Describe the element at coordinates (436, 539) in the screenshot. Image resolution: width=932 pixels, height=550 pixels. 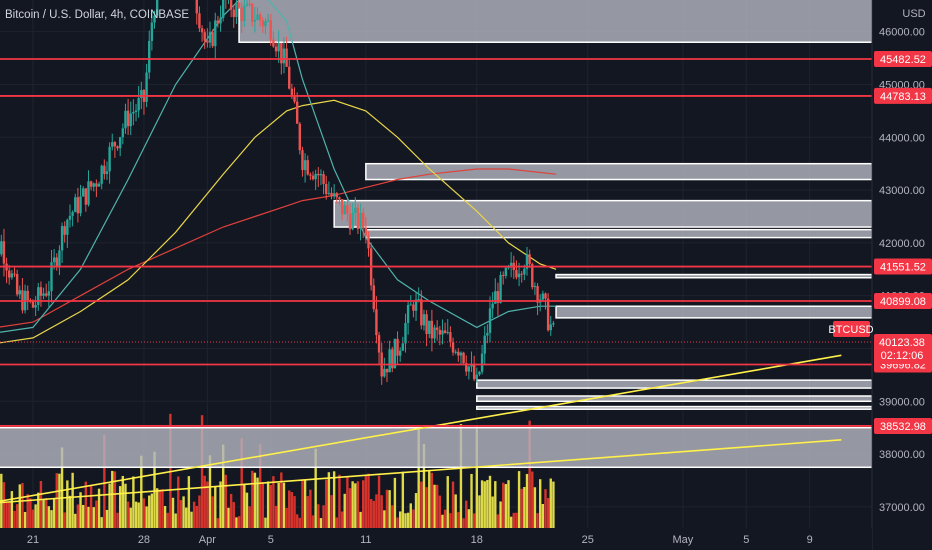
I see `time-axis` at that location.